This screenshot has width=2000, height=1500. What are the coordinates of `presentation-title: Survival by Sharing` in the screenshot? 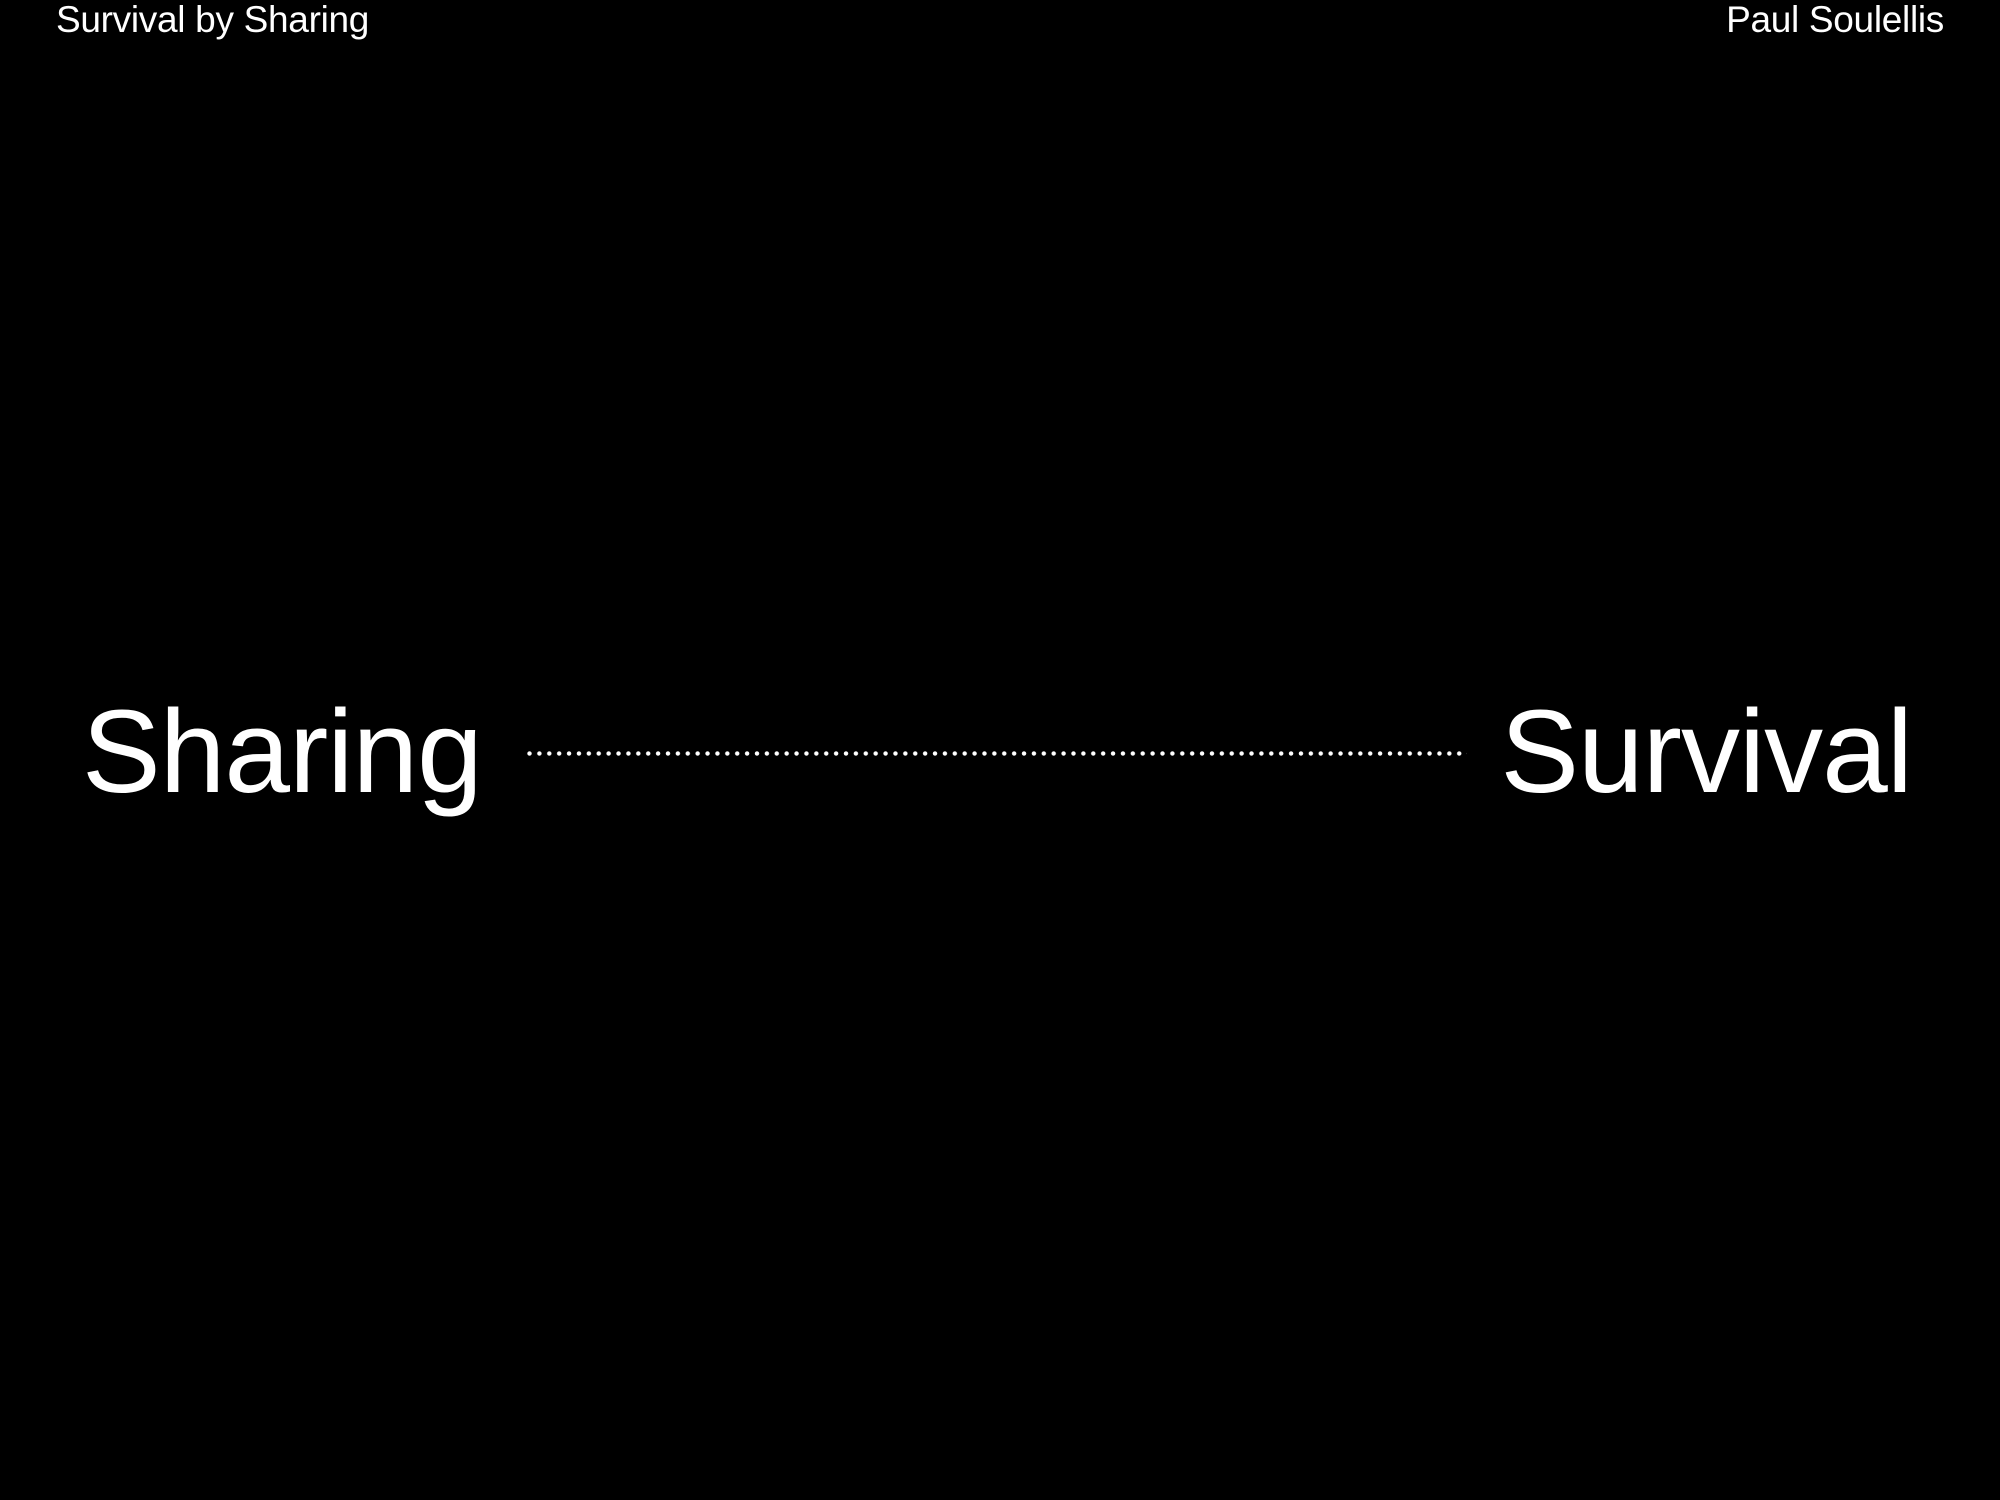 It's located at (213, 20).